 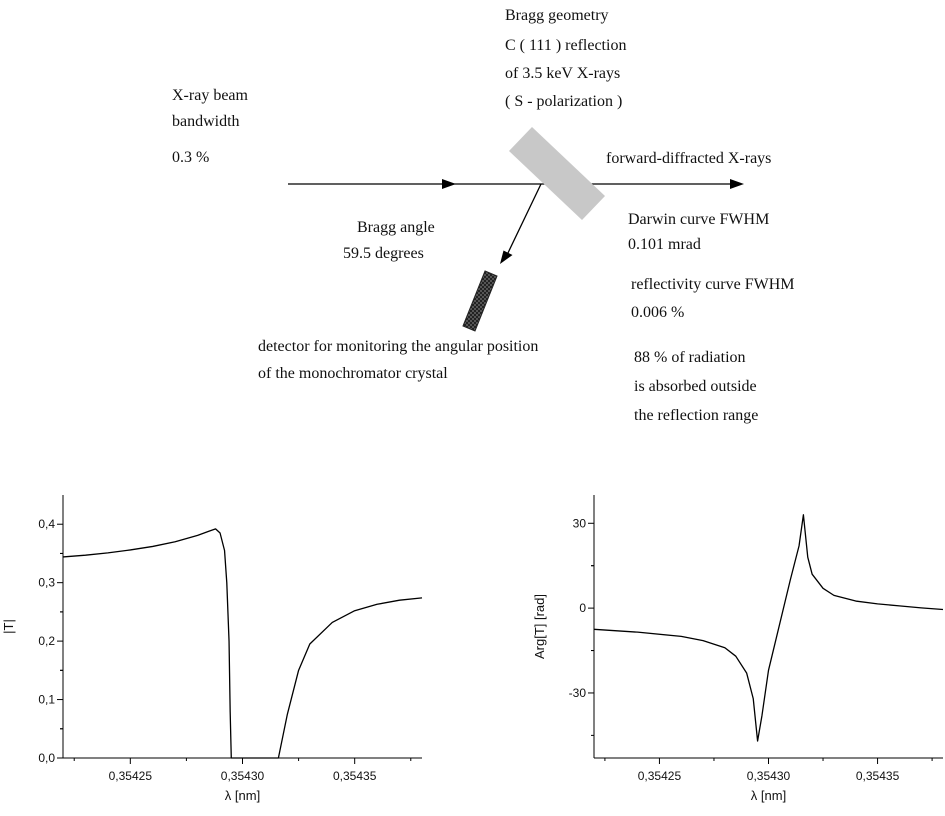 I want to click on y-tick-label: 0,3, so click(x=46, y=583).